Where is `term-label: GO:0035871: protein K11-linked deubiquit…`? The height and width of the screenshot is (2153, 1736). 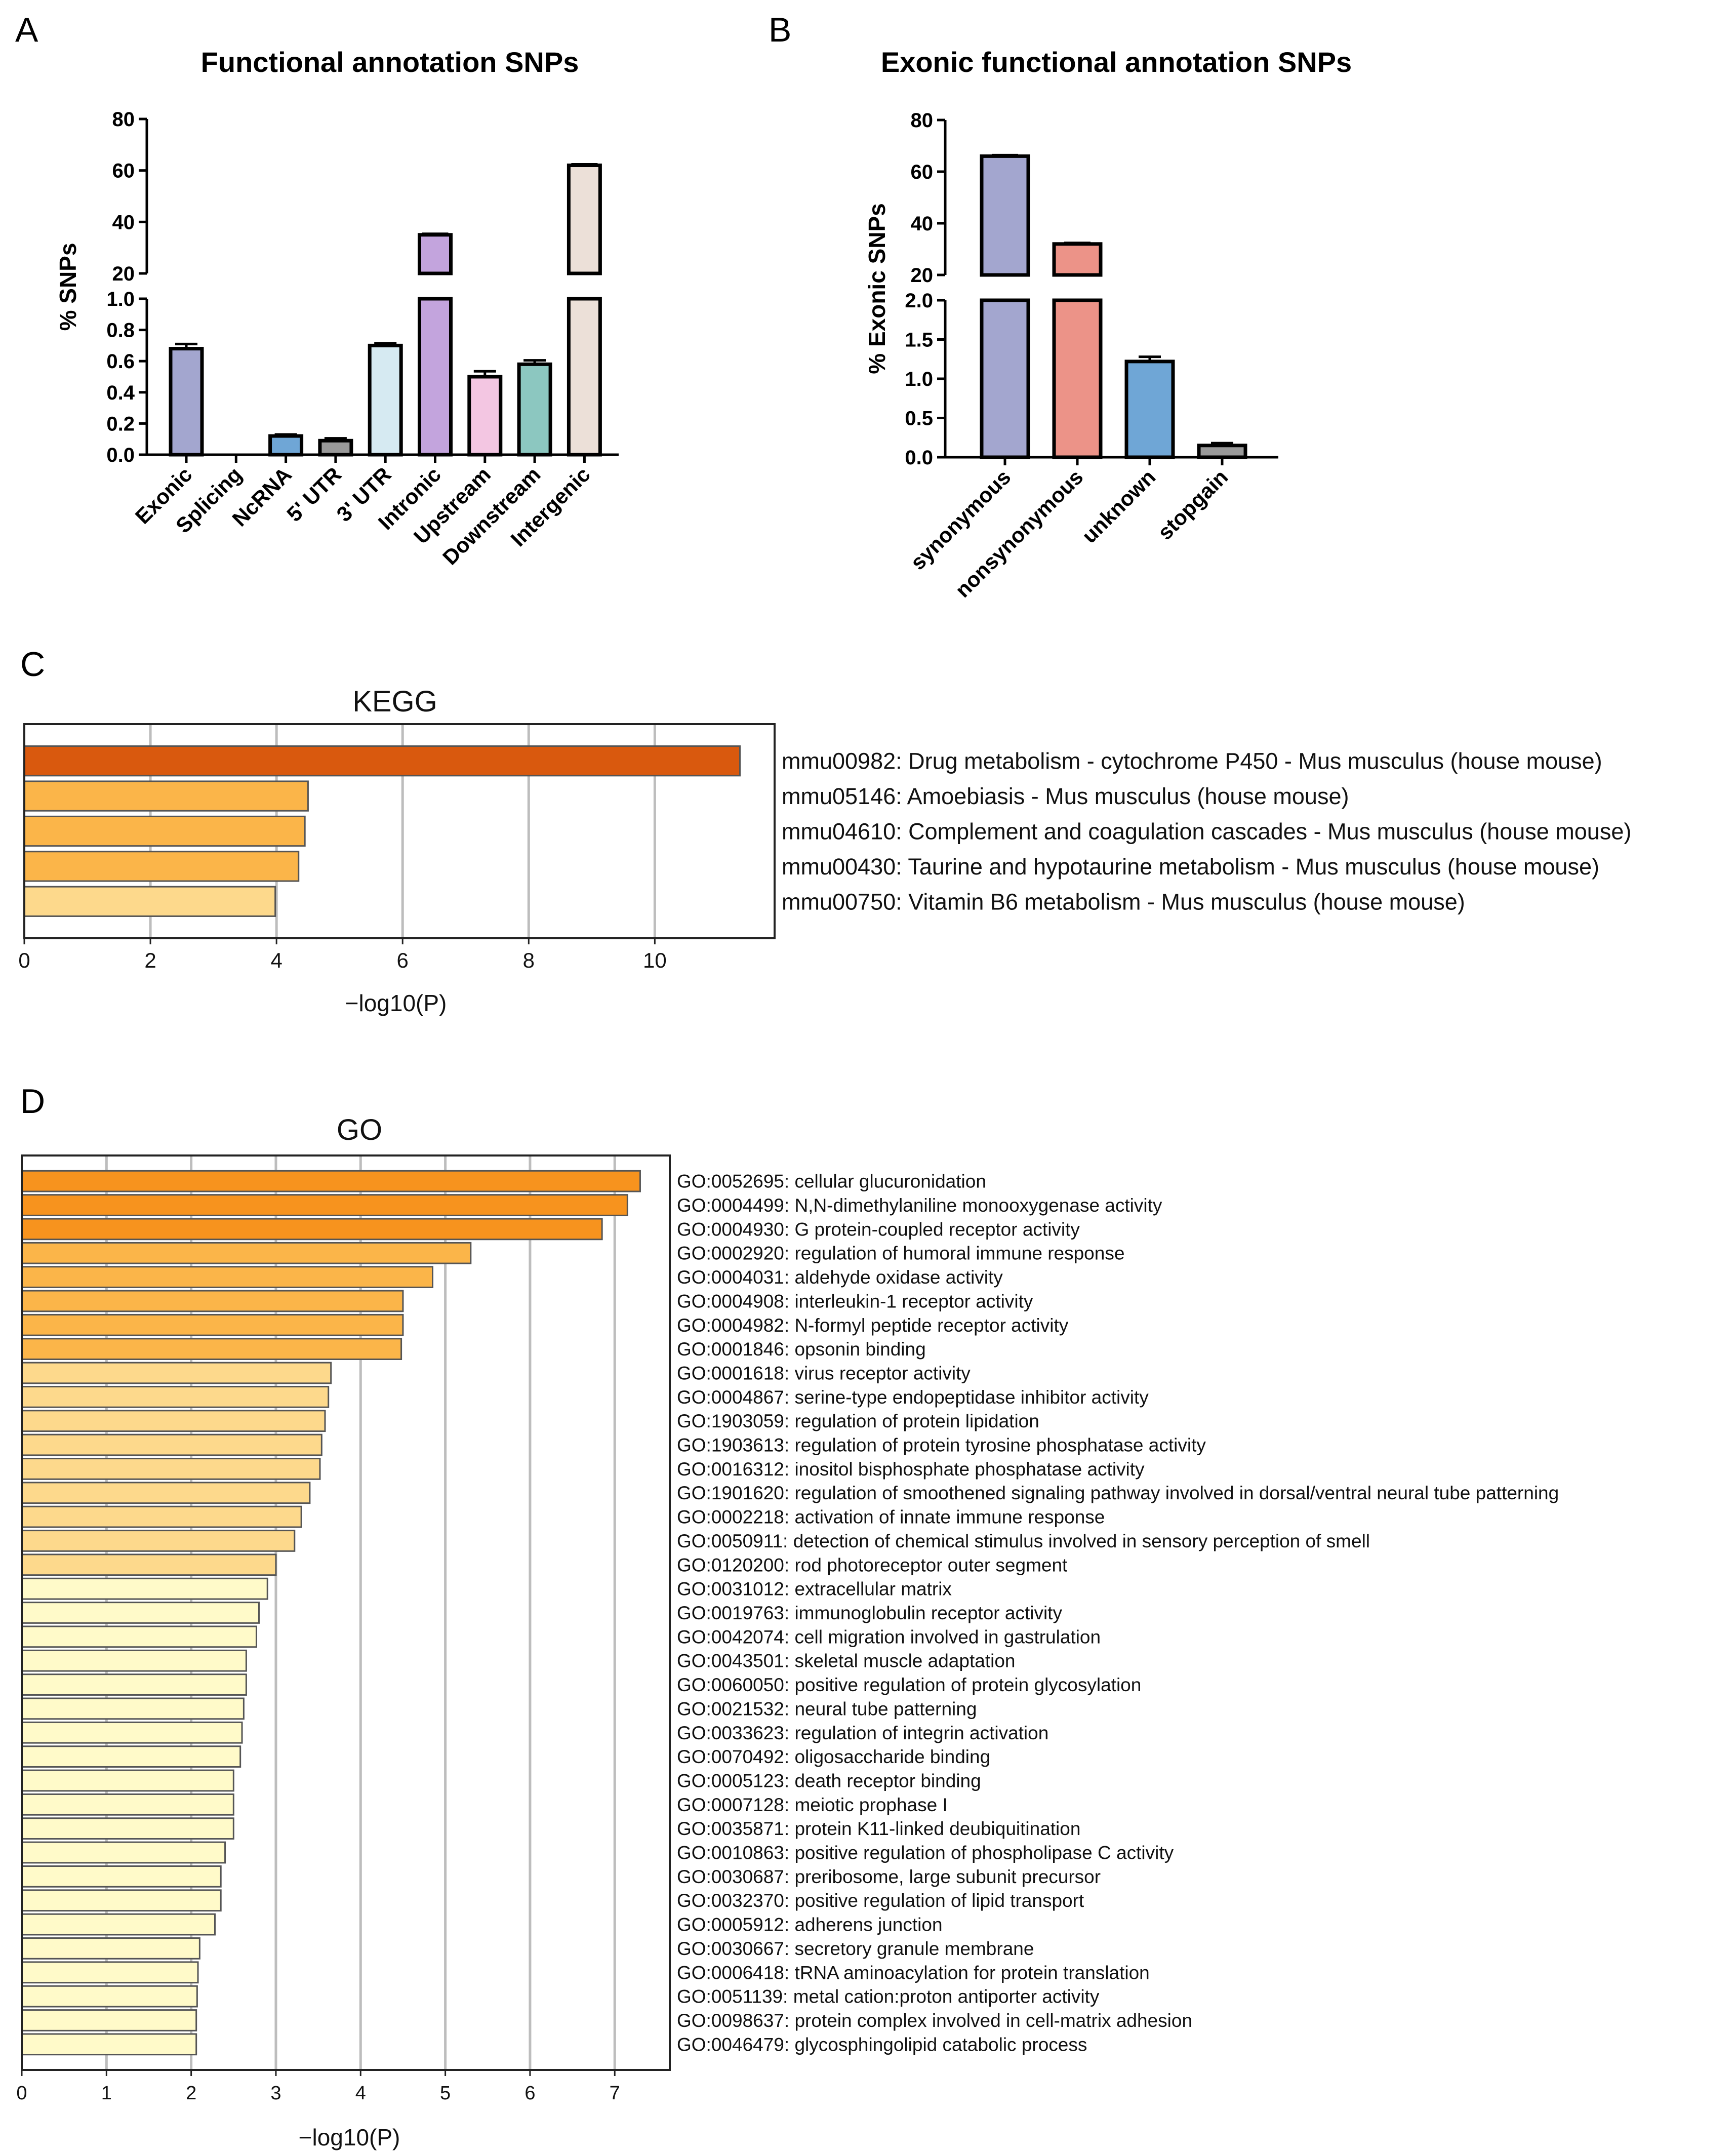
term-label: GO:0035871: protein K11-linked deubiquit… is located at coordinates (878, 1828).